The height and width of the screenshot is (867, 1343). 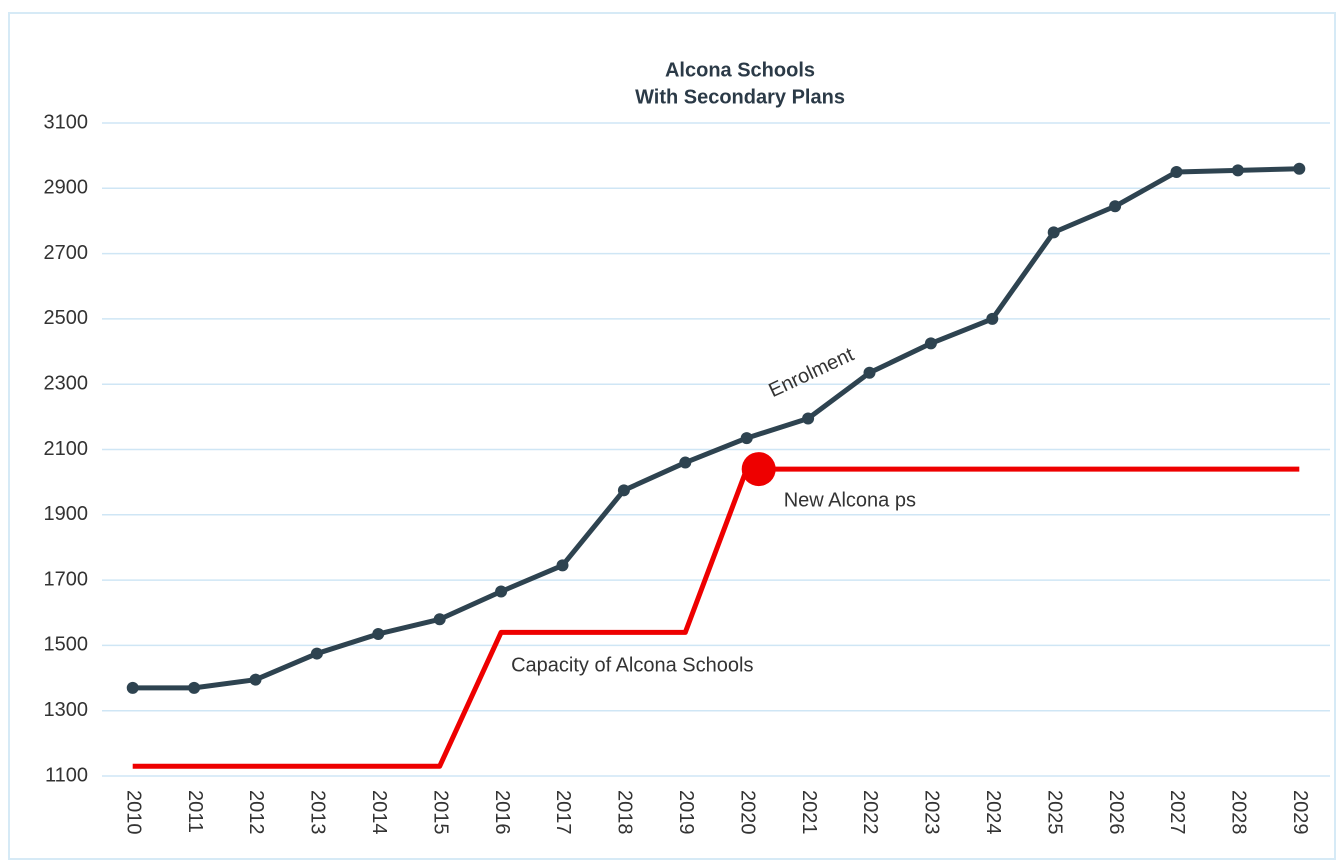 What do you see at coordinates (993, 812) in the screenshot?
I see `x-tick-label: 2024` at bounding box center [993, 812].